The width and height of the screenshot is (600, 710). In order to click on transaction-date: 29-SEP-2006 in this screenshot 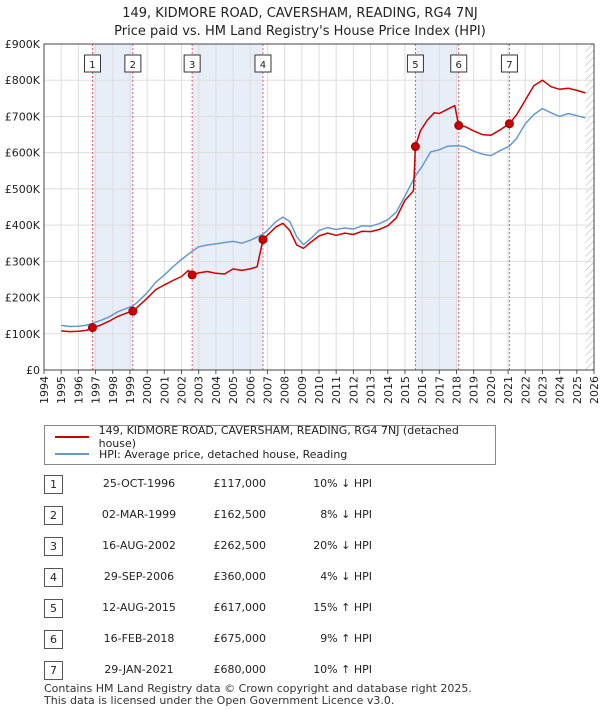, I will do `click(139, 576)`.